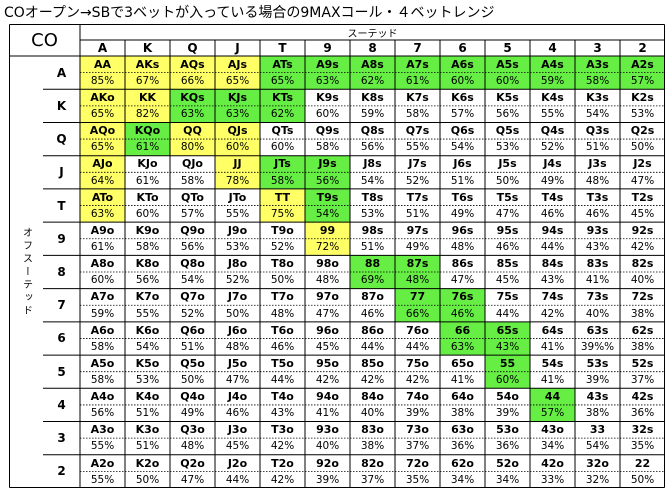 This screenshot has width=668, height=491. I want to click on column-header-k: K, so click(147, 48).